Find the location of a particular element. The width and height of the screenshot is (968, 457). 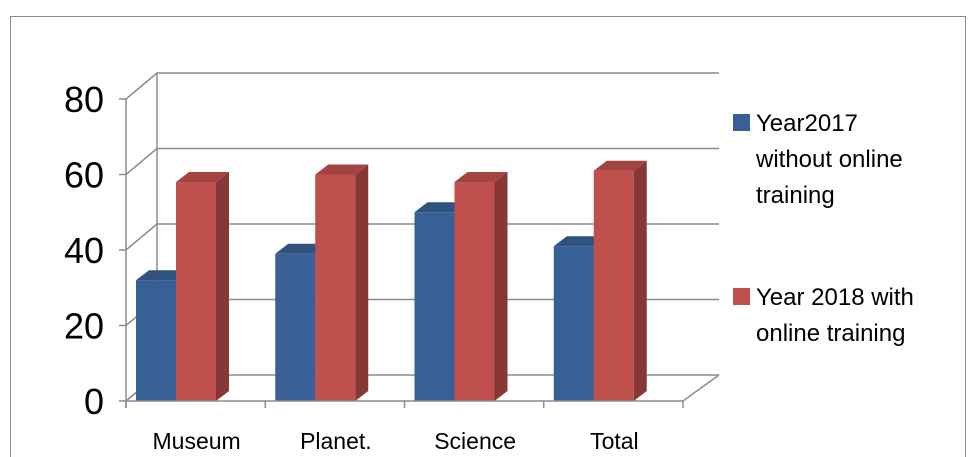

y-tick-label: 20 is located at coordinates (84, 326).